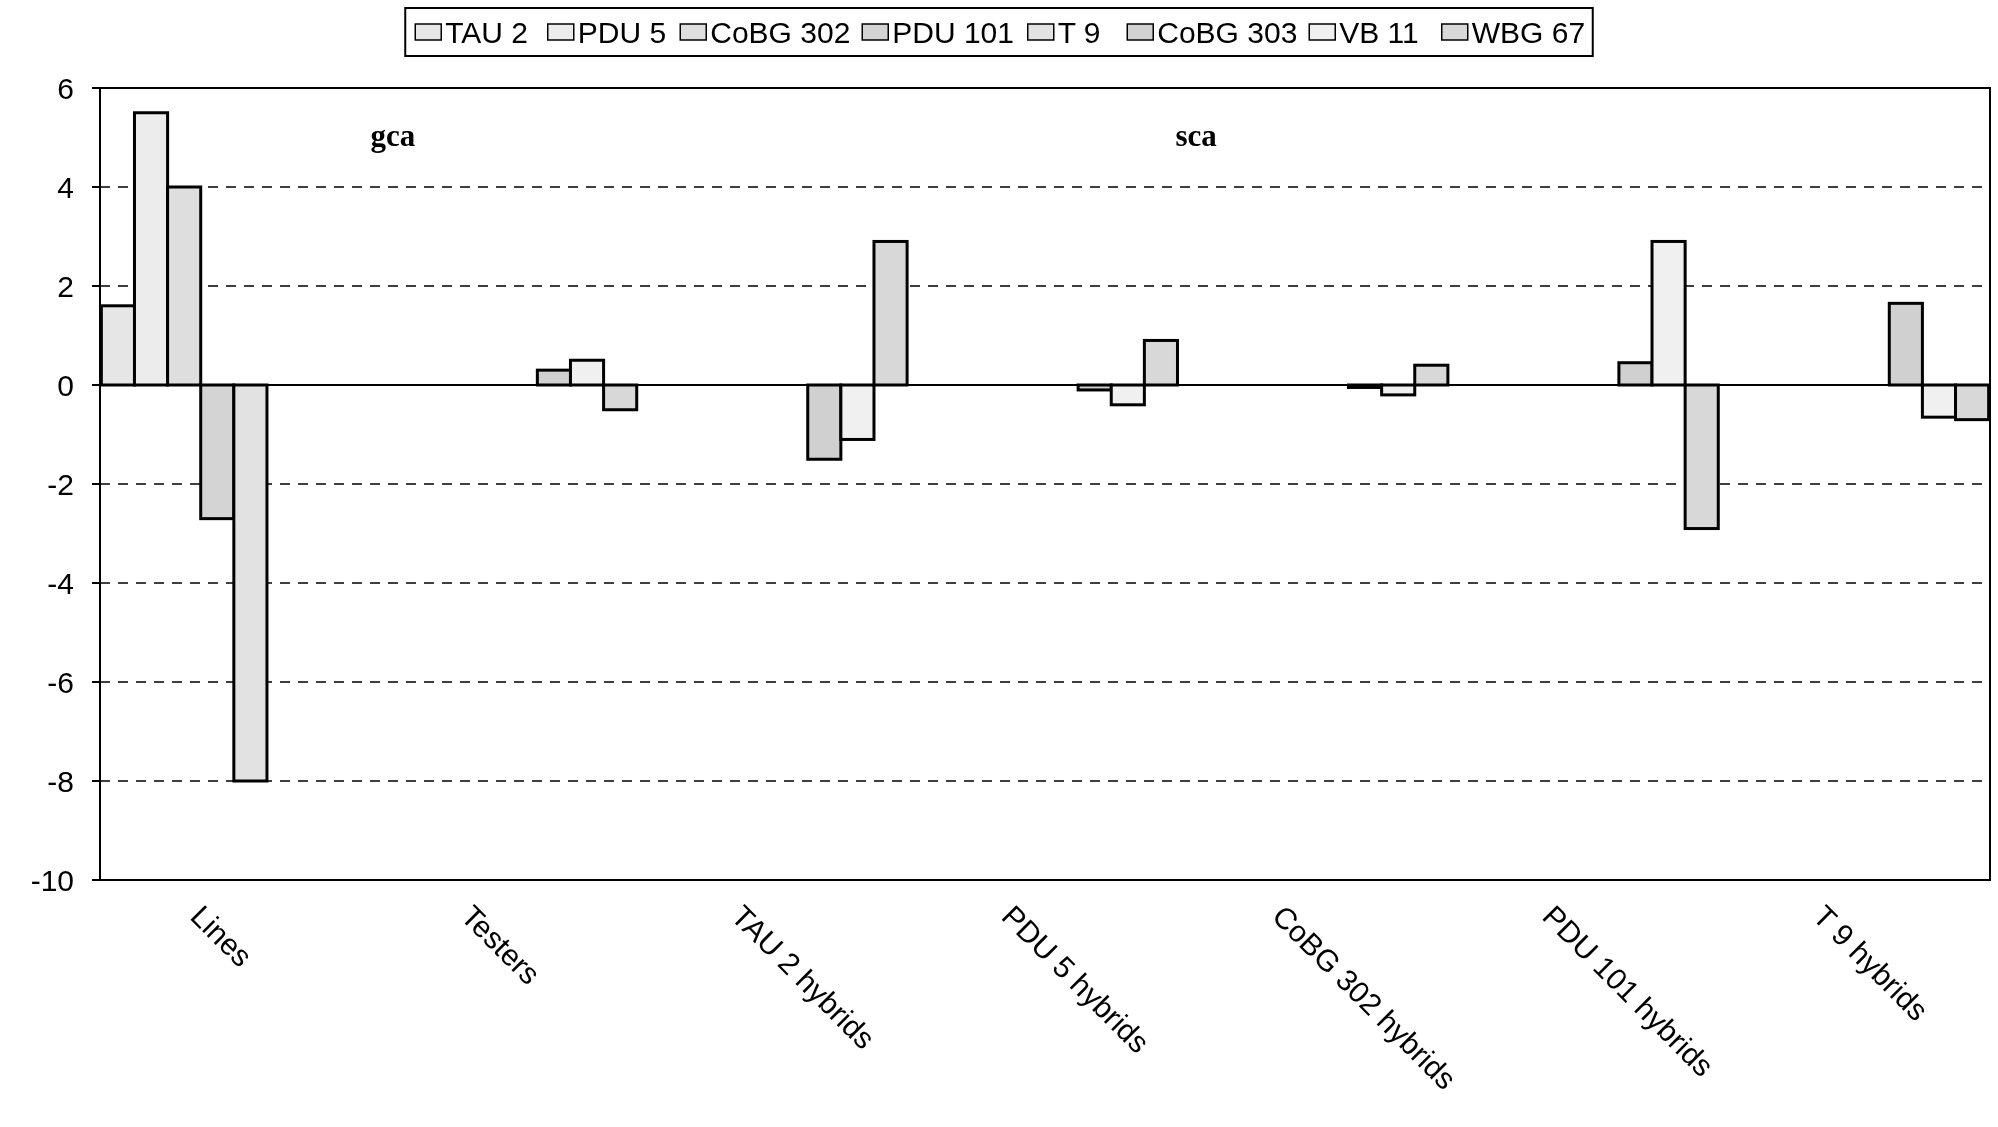 The image size is (1998, 1127). Describe the element at coordinates (65, 385) in the screenshot. I see `y-tick-label: 0` at that location.